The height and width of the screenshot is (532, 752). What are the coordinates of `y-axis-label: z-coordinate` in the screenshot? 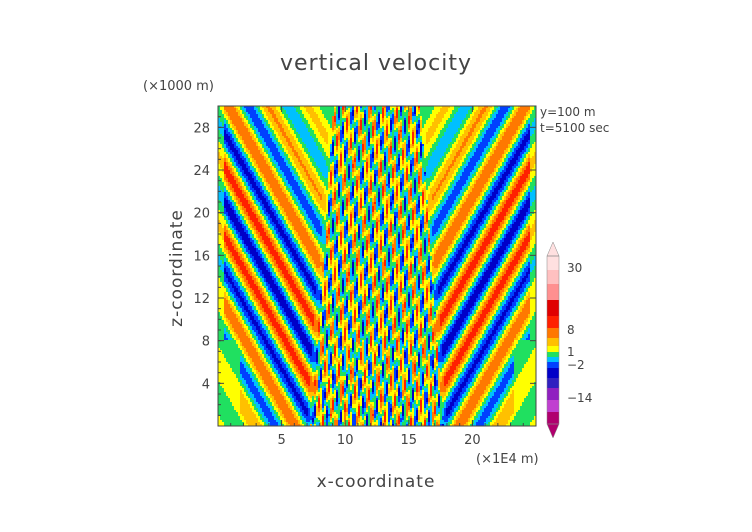 It's located at (177, 268).